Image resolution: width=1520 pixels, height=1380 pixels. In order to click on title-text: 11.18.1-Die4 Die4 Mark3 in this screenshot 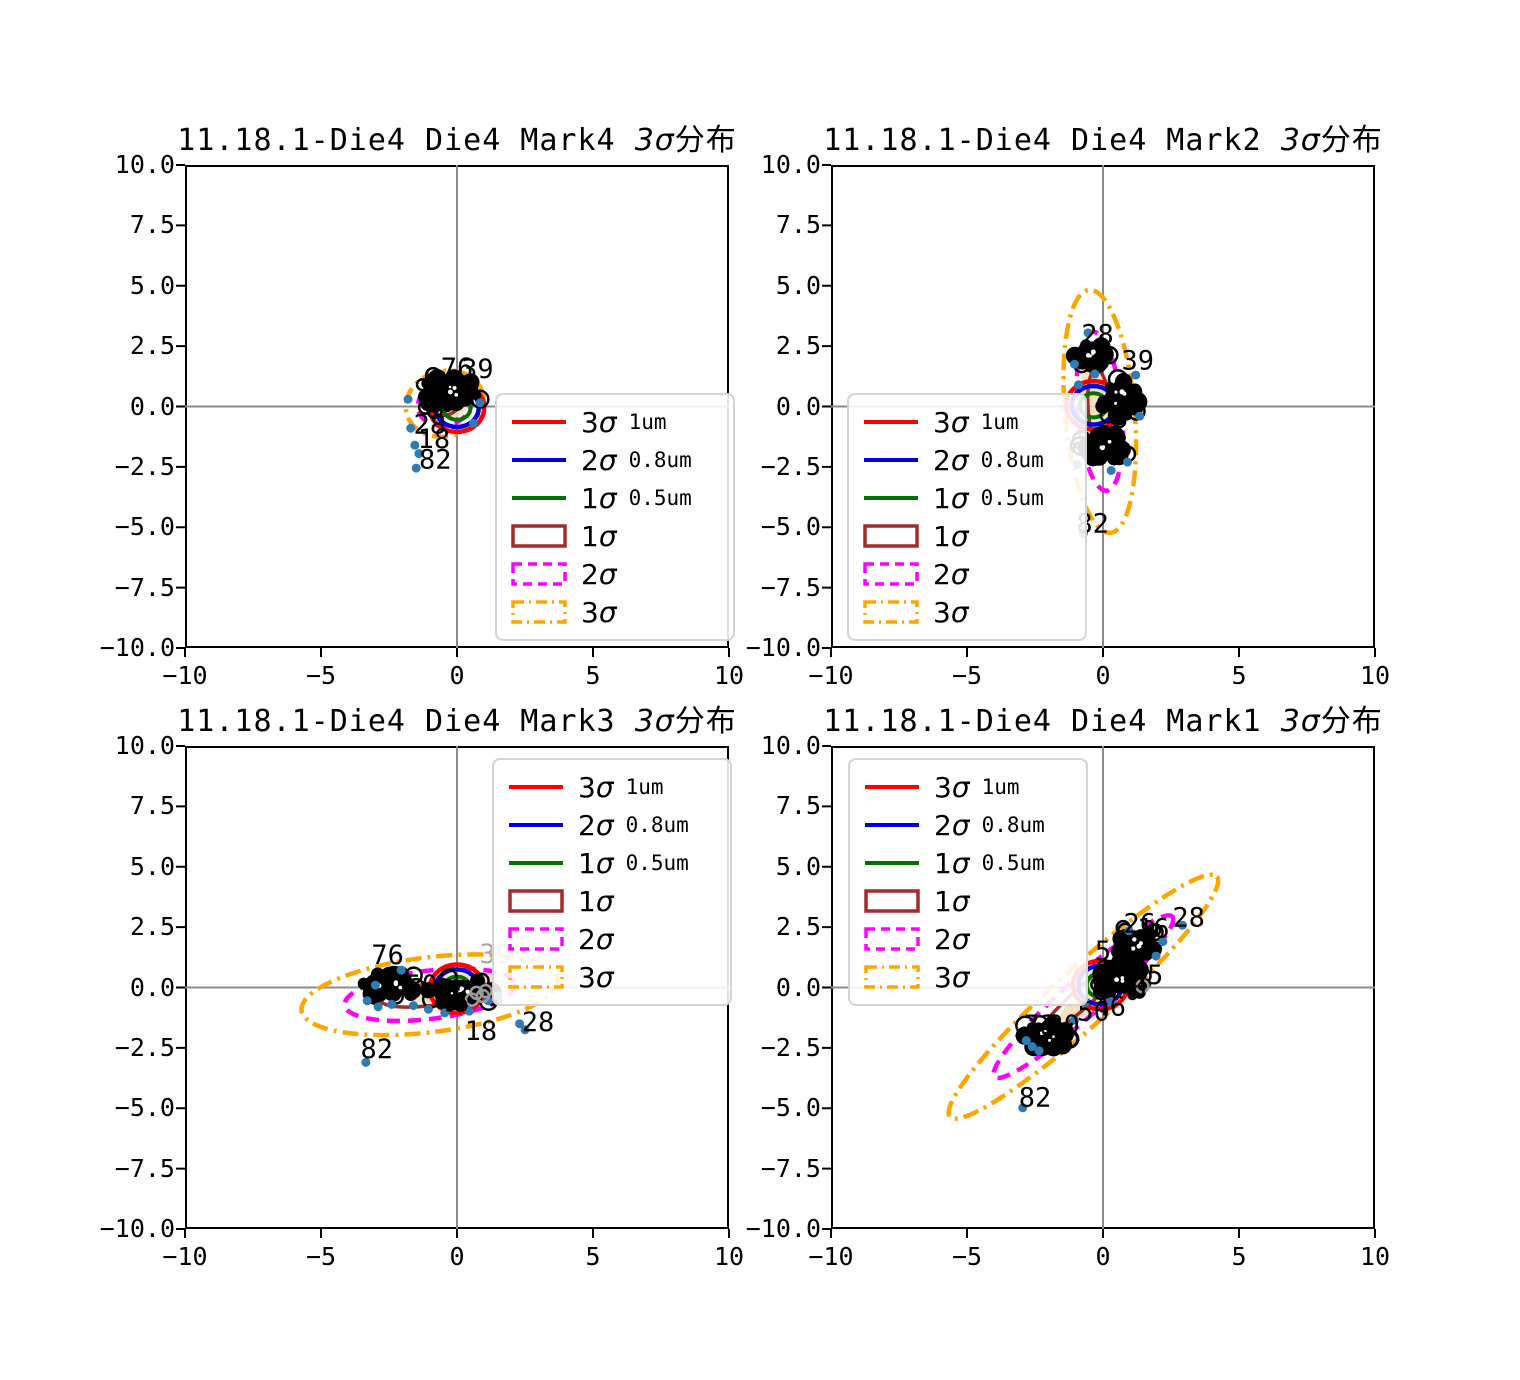, I will do `click(406, 721)`.